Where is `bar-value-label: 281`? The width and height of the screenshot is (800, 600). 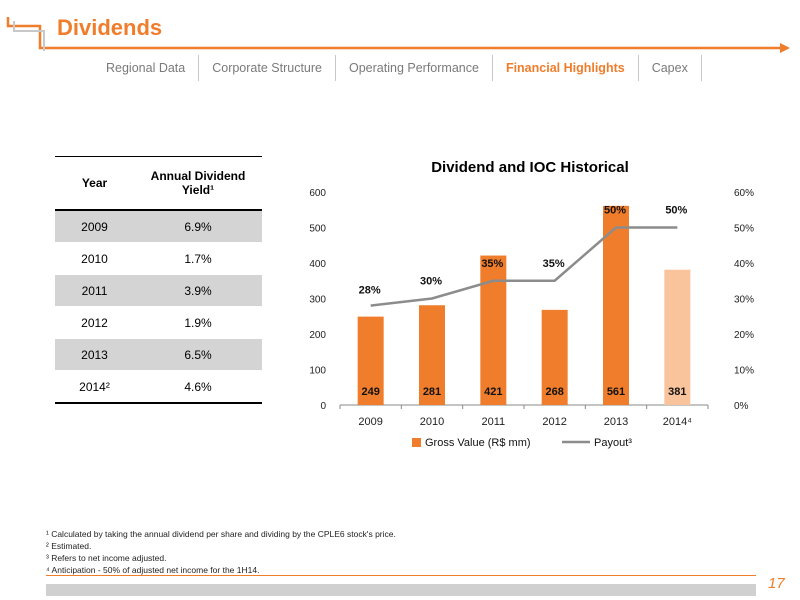
bar-value-label: 281 is located at coordinates (432, 392).